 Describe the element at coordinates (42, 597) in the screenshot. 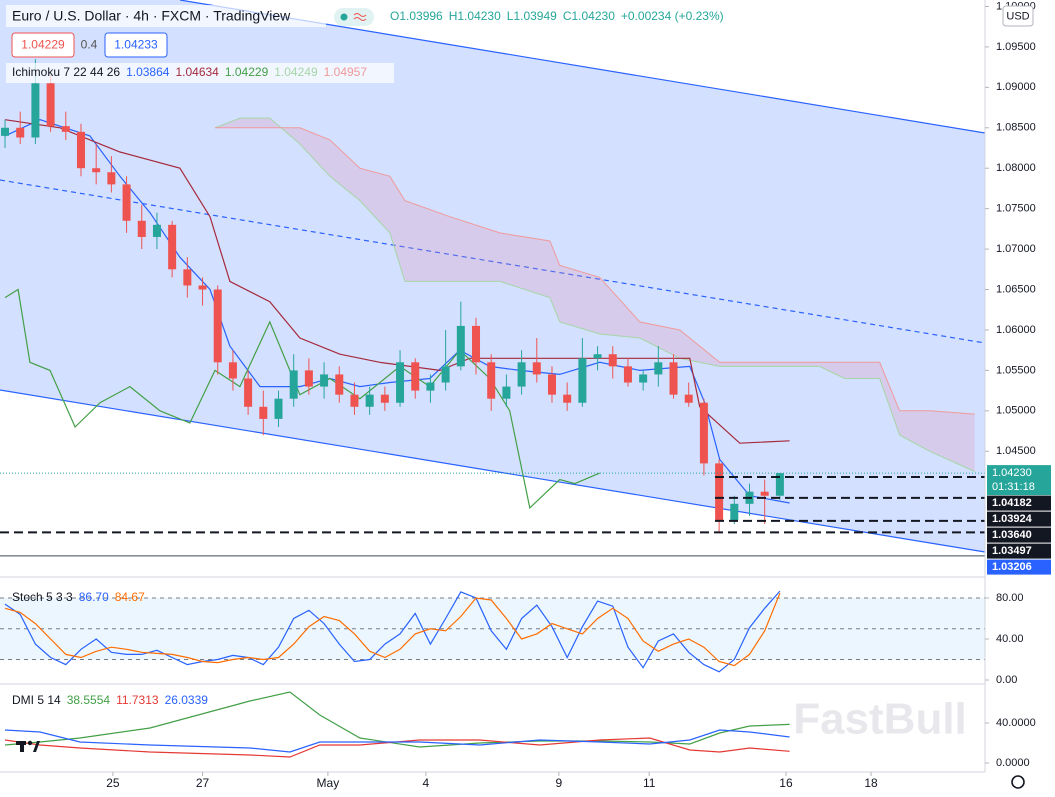

I see `indicator-name: Stoch 5 3 3` at that location.